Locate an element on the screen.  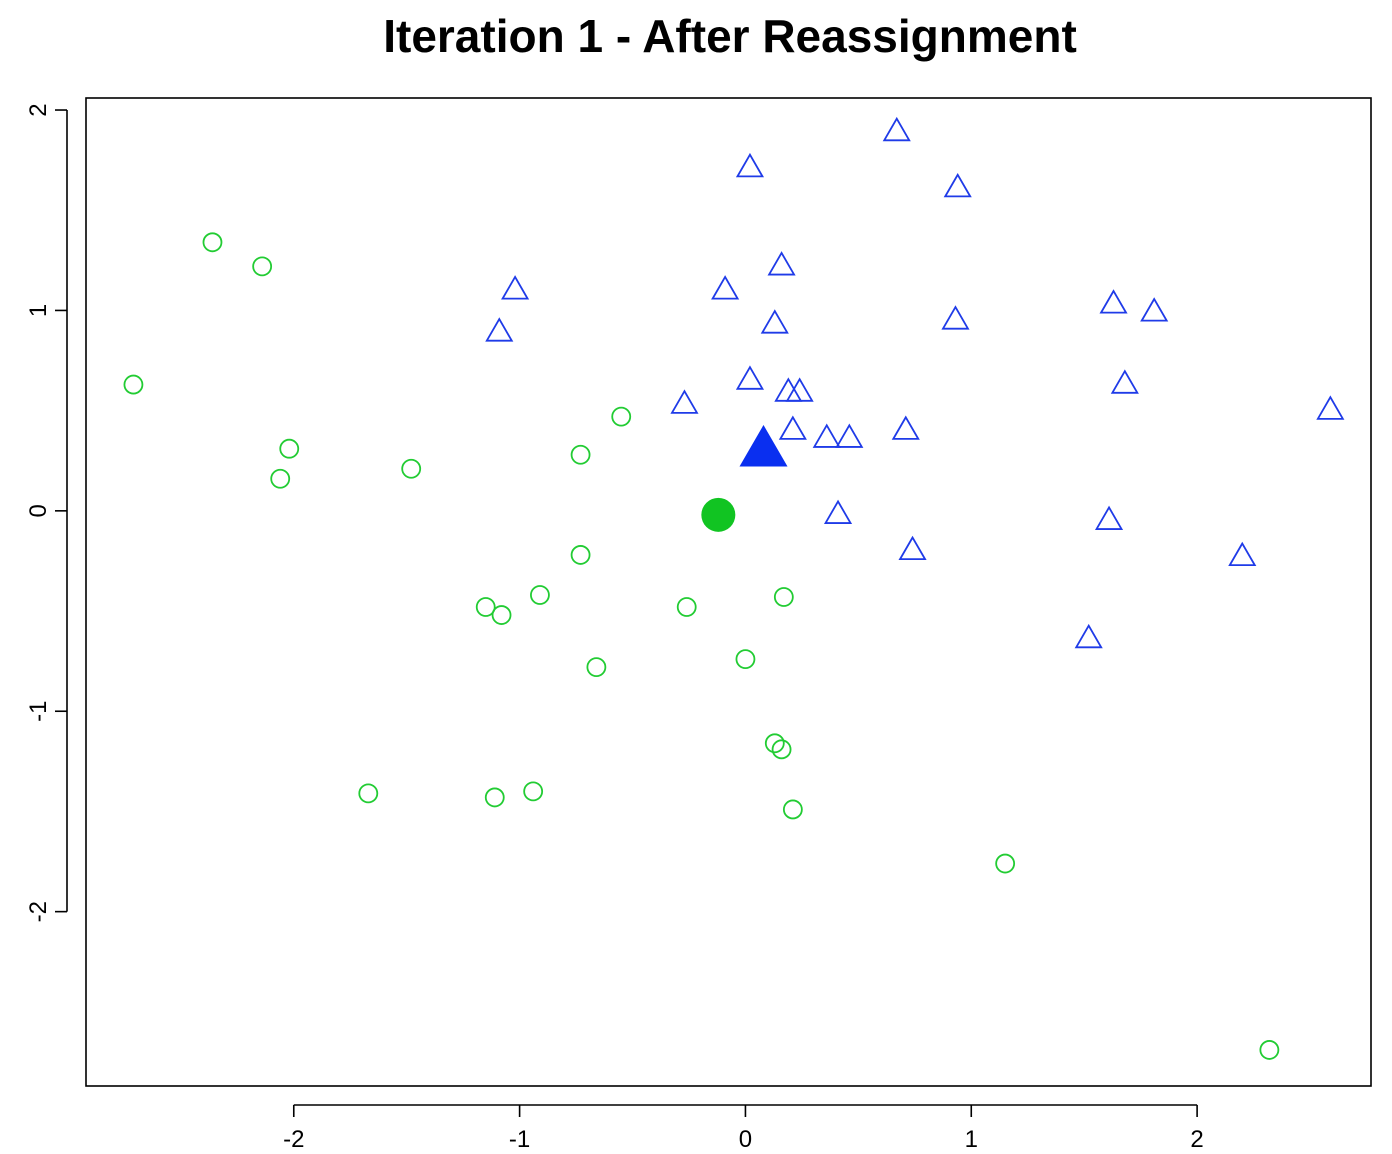
chart-title: Iteration 1 - After Reassignment is located at coordinates (730, 36).